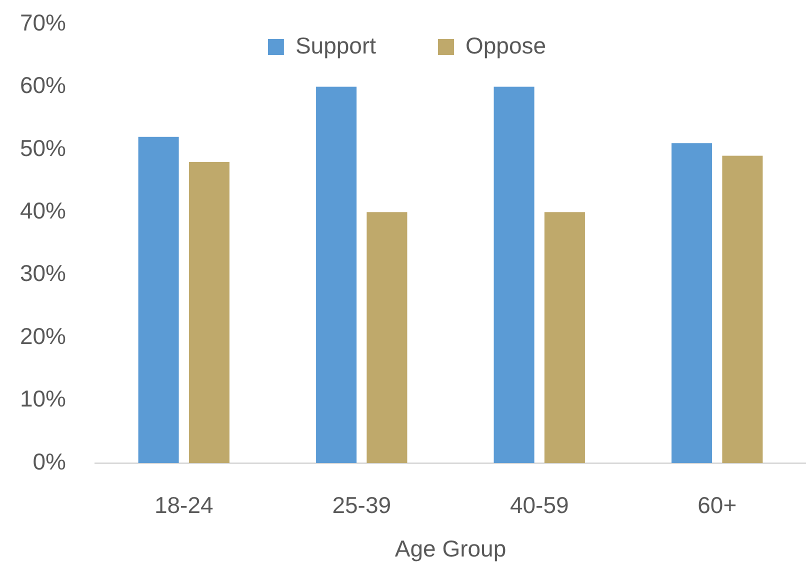 The image size is (806, 566). Describe the element at coordinates (336, 45) in the screenshot. I see `legend-label: Support` at that location.